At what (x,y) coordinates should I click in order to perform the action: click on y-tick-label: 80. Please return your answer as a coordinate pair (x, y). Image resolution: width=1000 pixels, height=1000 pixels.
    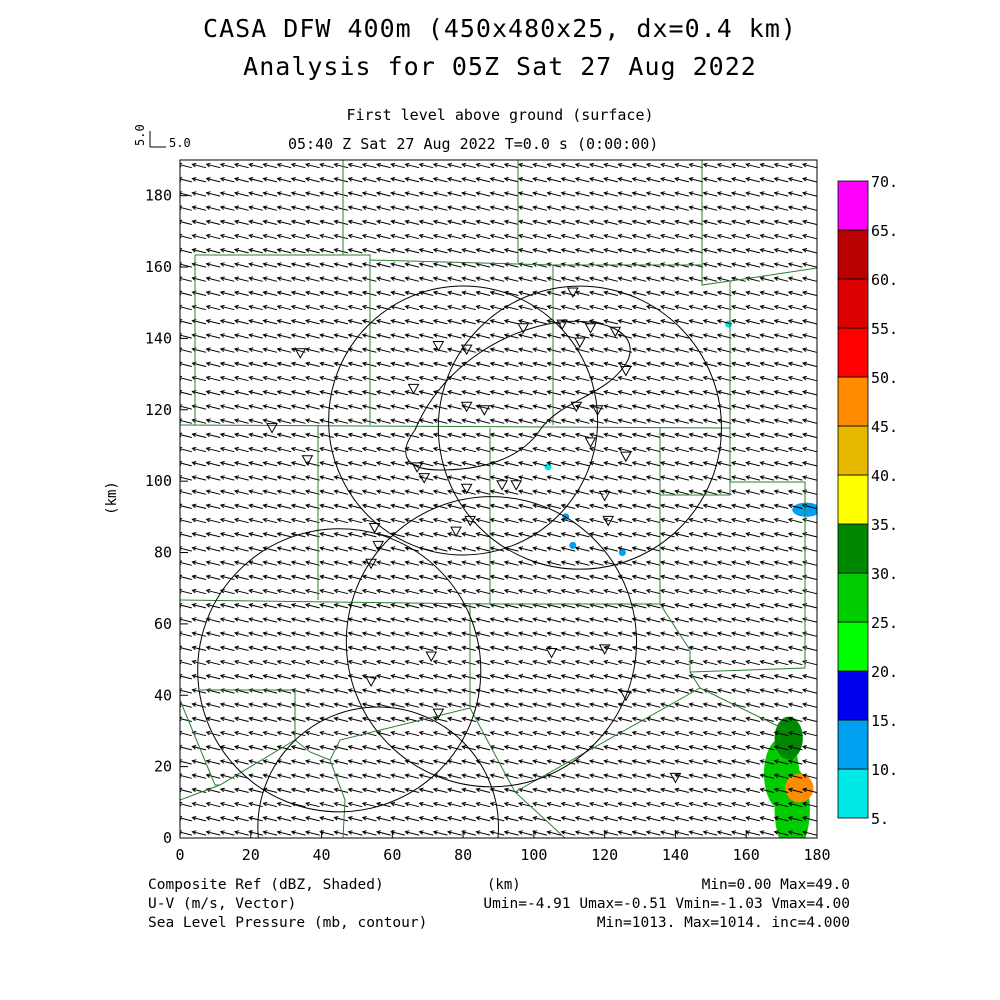
    Looking at the image, I should click on (163, 553).